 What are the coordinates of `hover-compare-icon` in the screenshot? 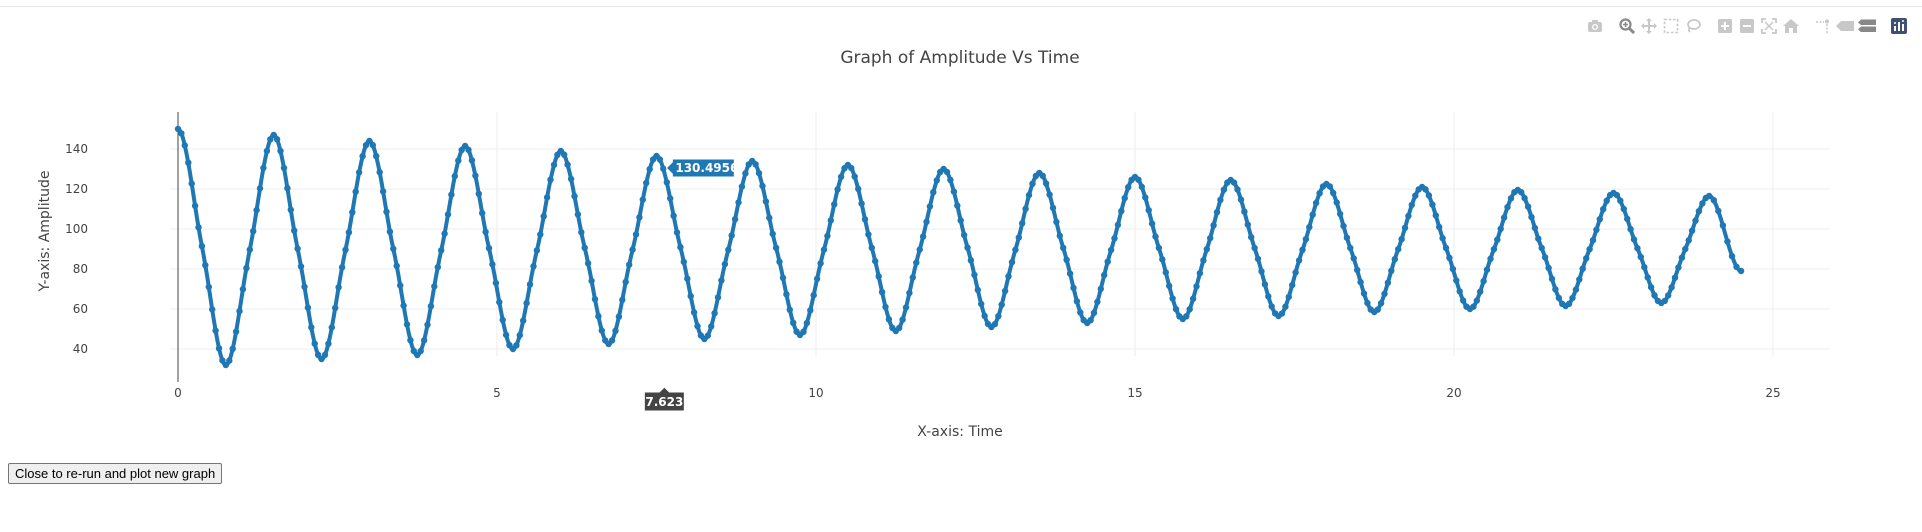 It's located at (1867, 26).